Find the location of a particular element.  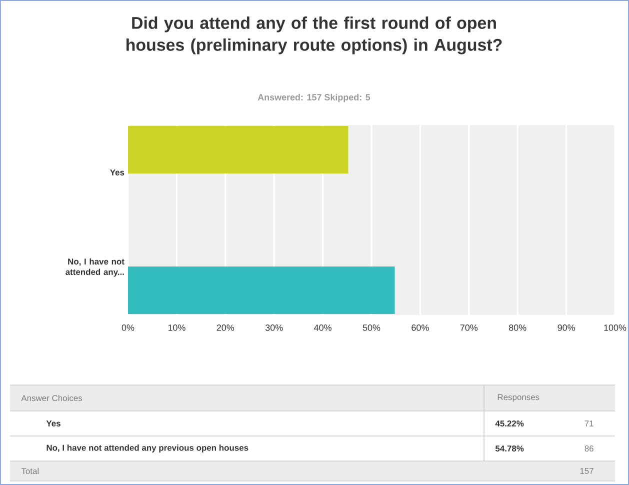

x-tick-label: 40% is located at coordinates (323, 327).